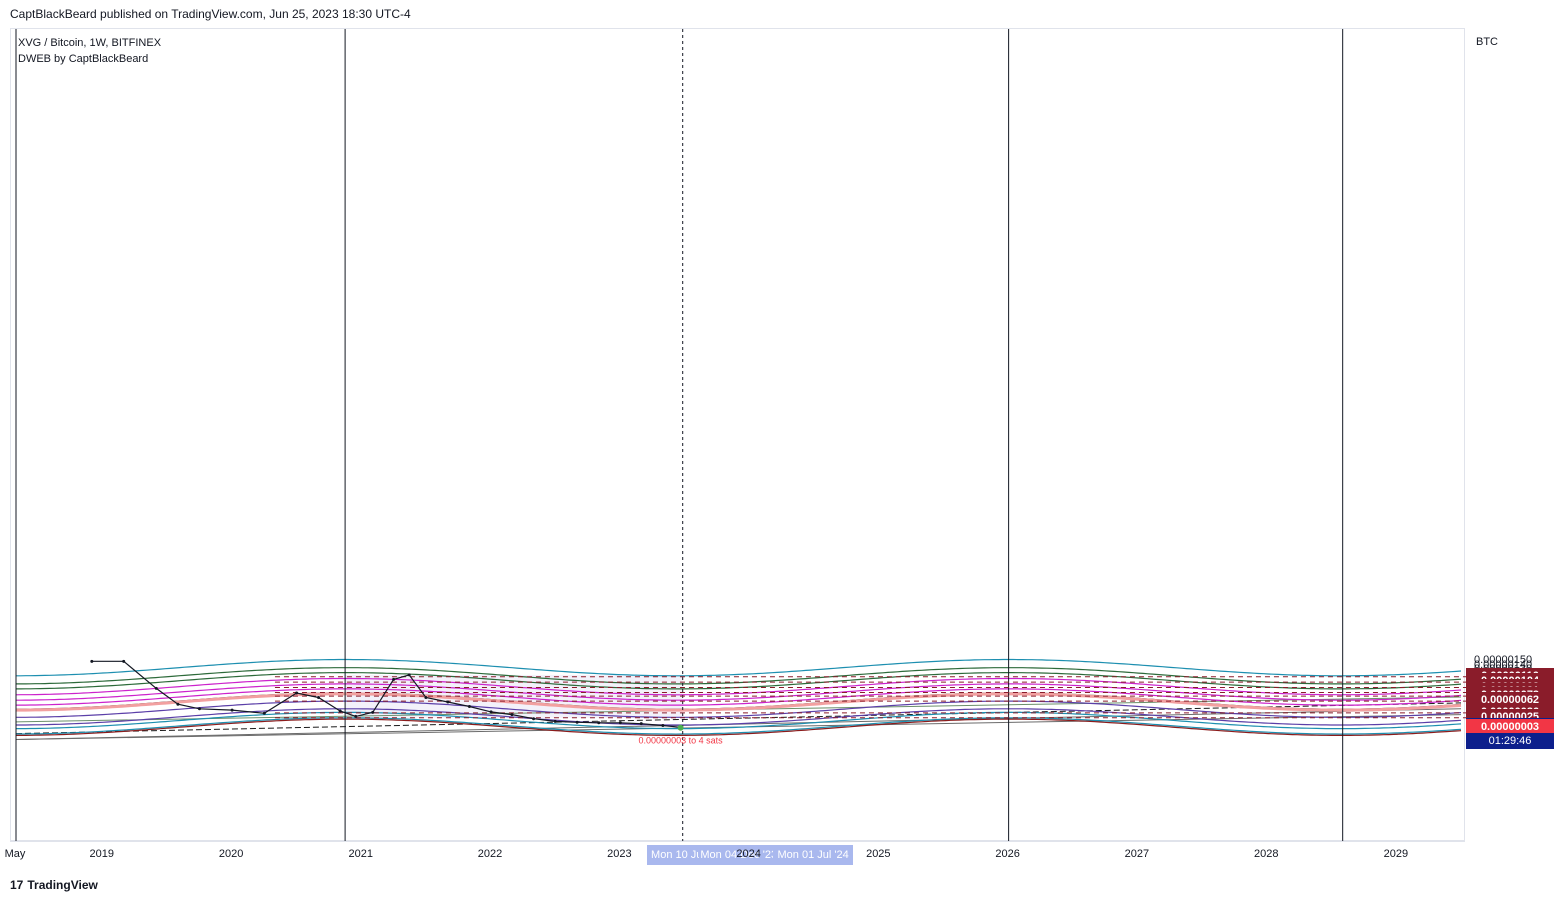 This screenshot has width=1561, height=903. I want to click on time-tick-label: 2027, so click(1137, 854).